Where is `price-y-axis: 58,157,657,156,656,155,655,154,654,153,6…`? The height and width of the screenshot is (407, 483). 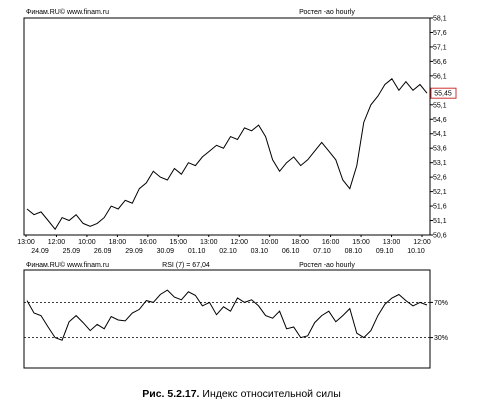 price-y-axis: 58,157,657,156,656,155,655,154,654,153,6… is located at coordinates (438, 128).